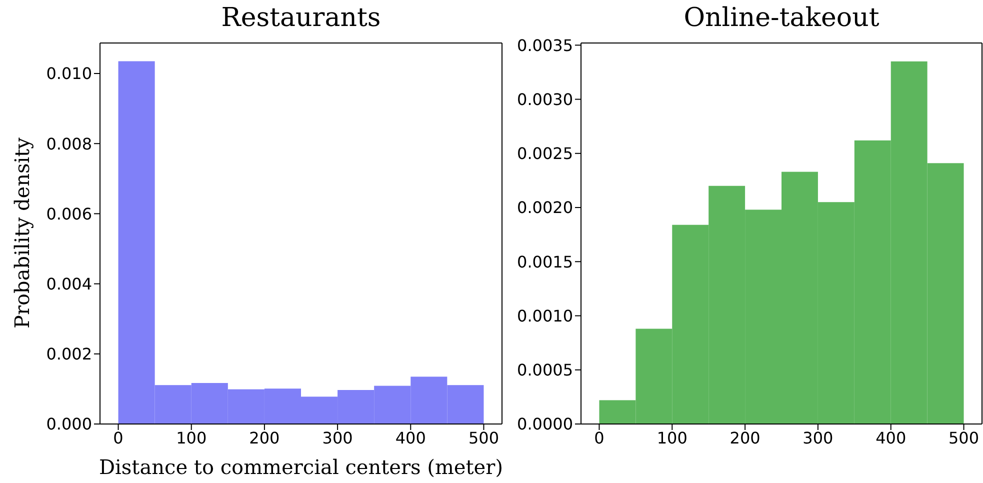 The height and width of the screenshot is (483, 983). I want to click on y-tick-label: 0.0015, so click(545, 262).